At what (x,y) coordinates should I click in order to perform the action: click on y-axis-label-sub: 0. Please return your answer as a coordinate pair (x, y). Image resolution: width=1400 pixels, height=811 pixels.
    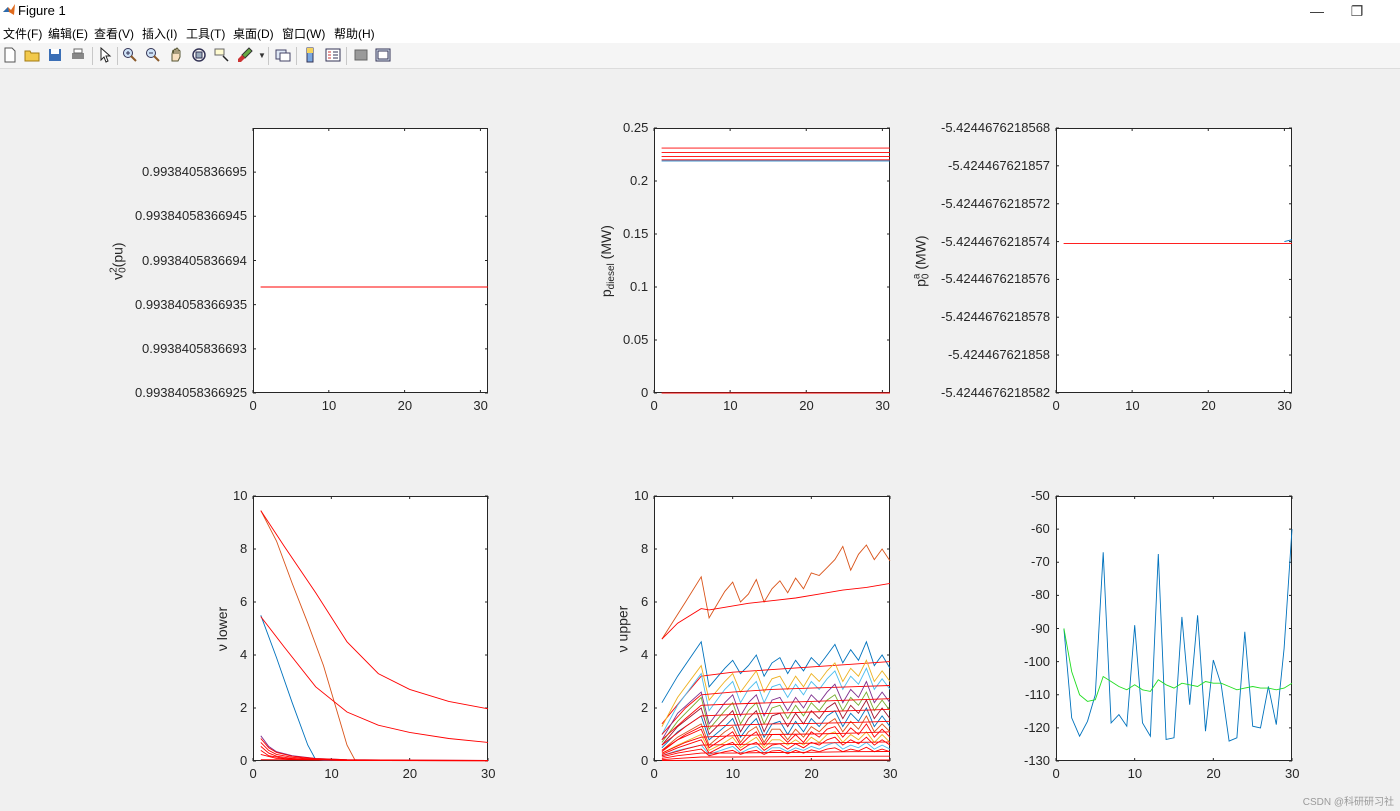
    Looking at the image, I should click on (123, 269).